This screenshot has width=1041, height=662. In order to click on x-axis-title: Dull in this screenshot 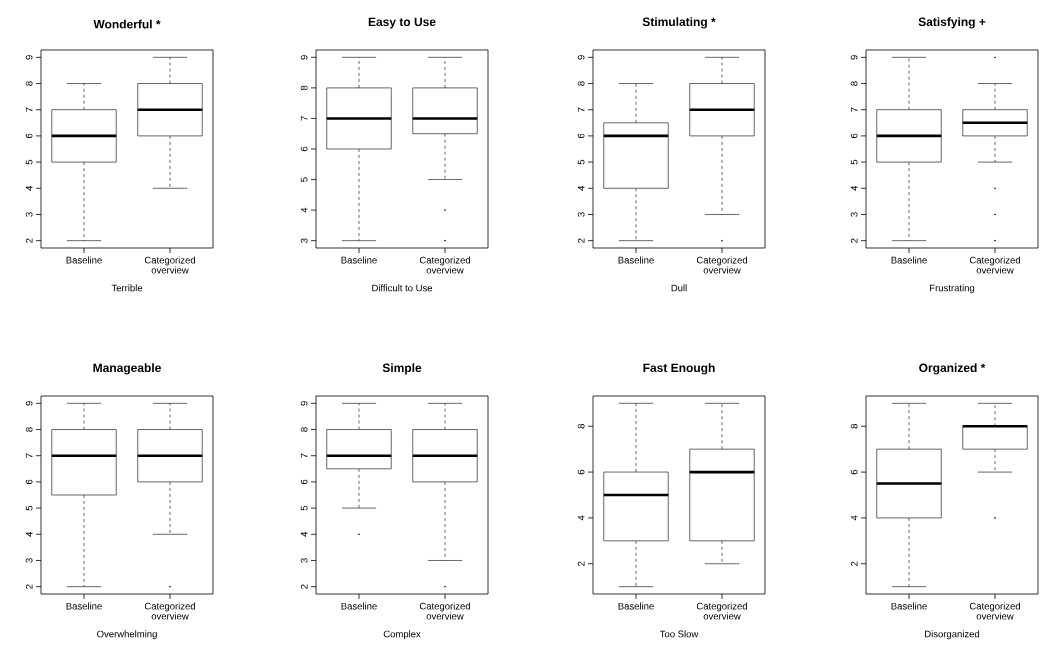, I will do `click(679, 288)`.